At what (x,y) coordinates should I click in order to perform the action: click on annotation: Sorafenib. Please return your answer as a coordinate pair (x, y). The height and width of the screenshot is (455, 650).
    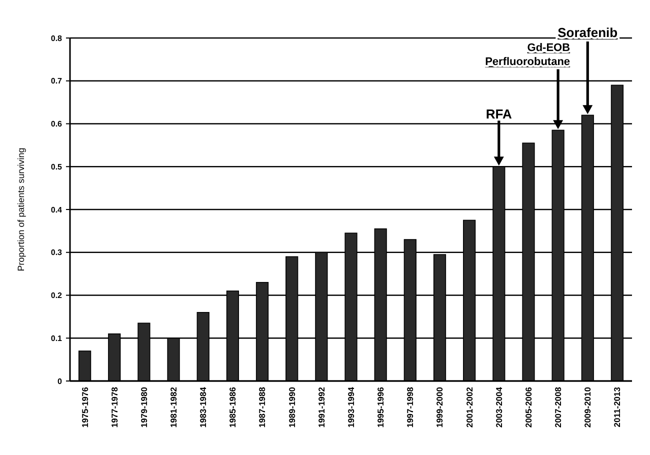
    Looking at the image, I should click on (588, 32).